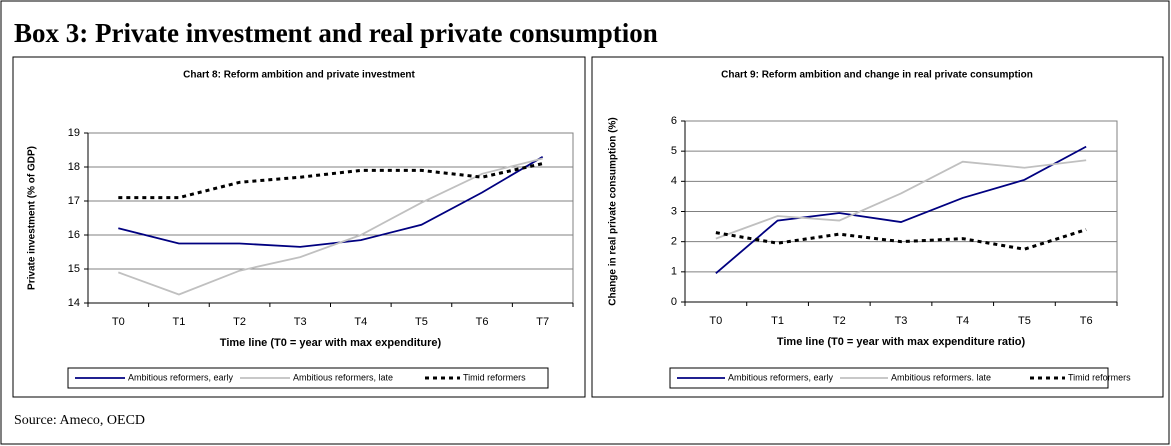  Describe the element at coordinates (674, 272) in the screenshot. I see `y-tick-label: 1` at that location.